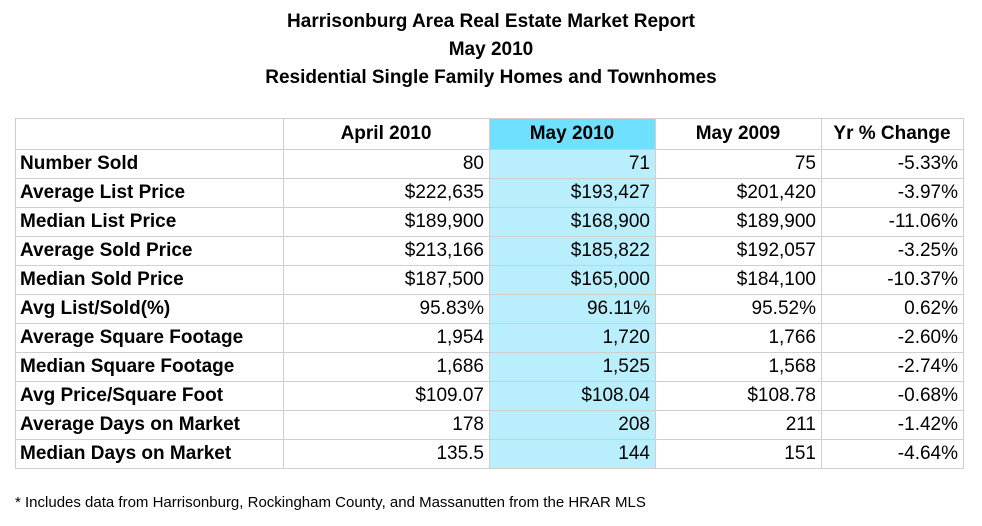 This screenshot has width=982, height=526. I want to click on cell-may-2009: $192,057, so click(738, 251).